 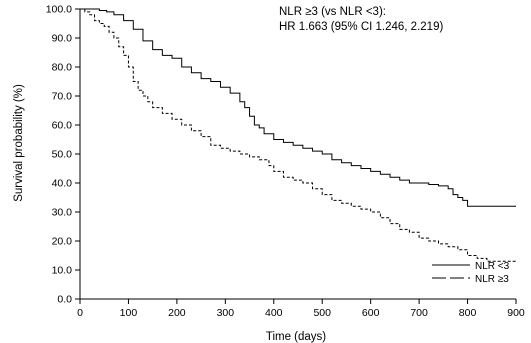 What do you see at coordinates (129, 313) in the screenshot?
I see `x-tick-label: 100` at bounding box center [129, 313].